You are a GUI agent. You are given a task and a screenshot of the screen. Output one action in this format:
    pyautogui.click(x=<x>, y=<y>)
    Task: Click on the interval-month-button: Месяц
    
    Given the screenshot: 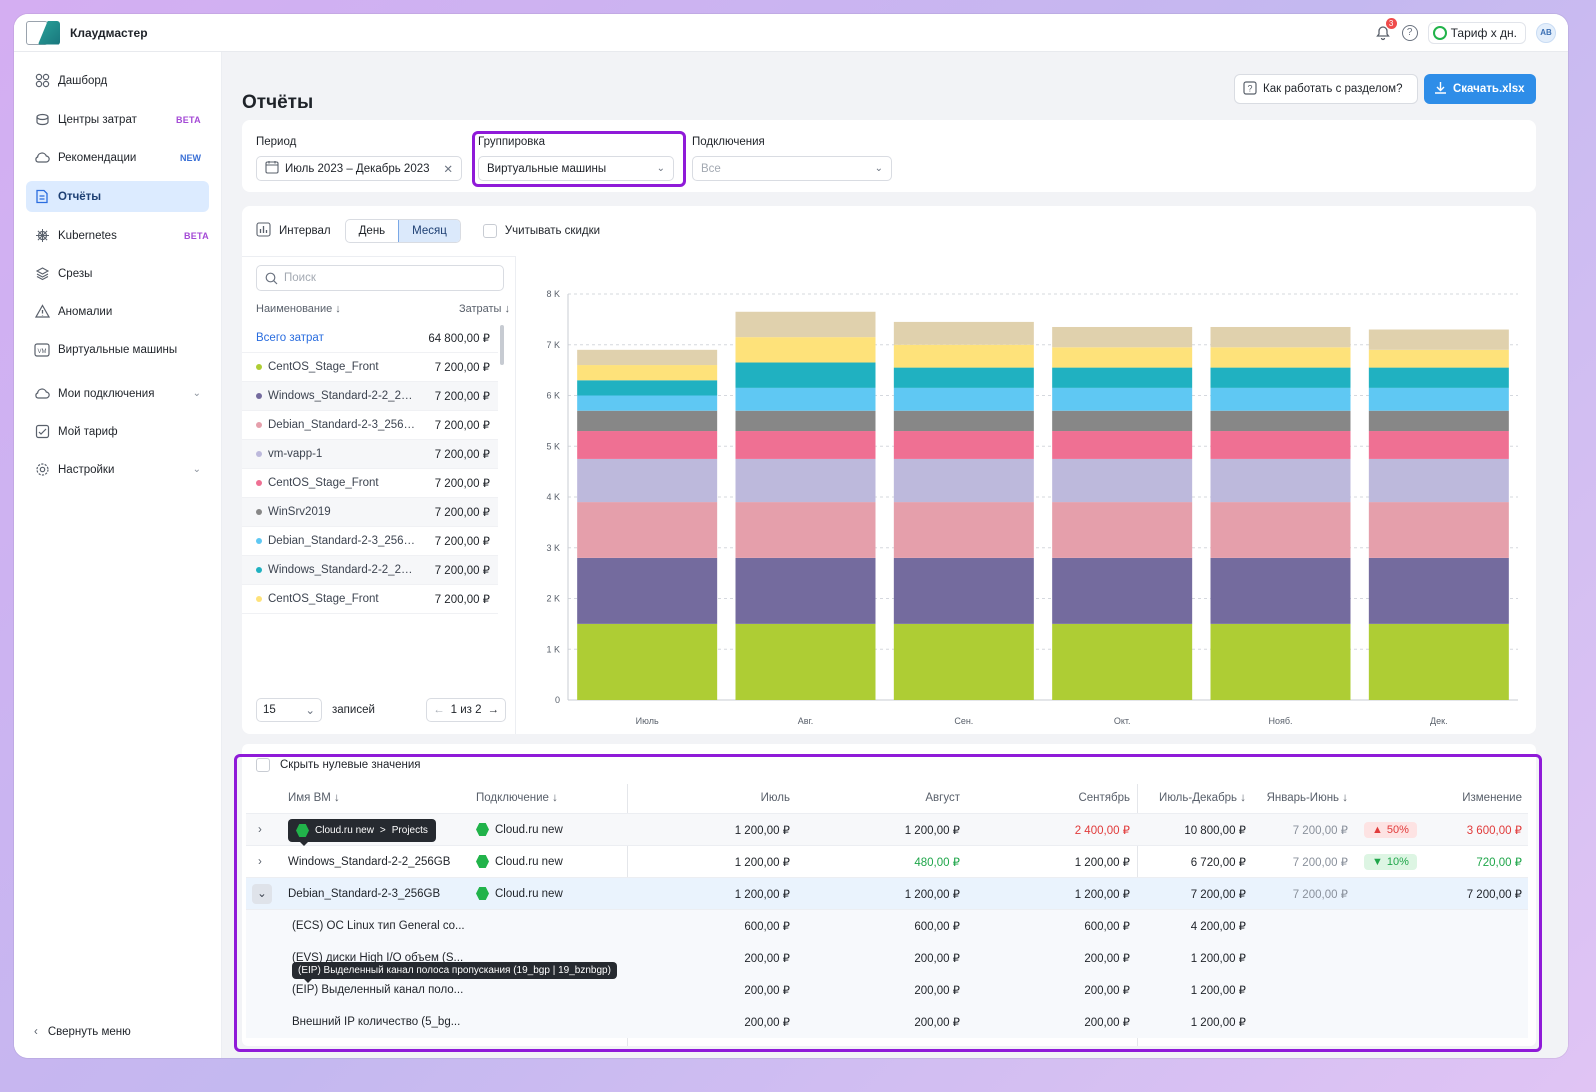 What is the action you would take?
    pyautogui.click(x=429, y=231)
    